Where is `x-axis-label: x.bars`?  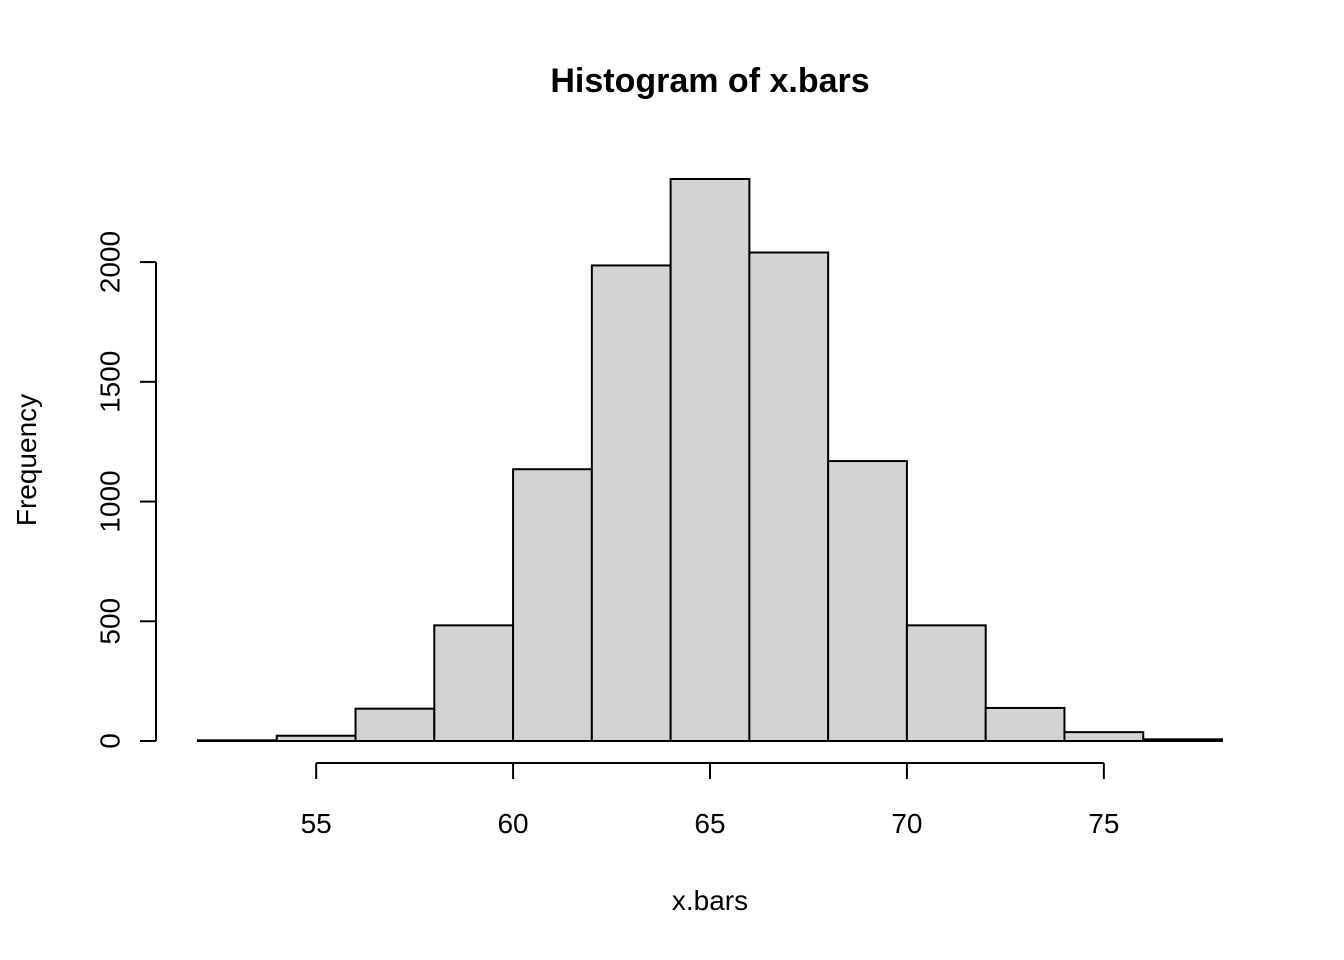
x-axis-label: x.bars is located at coordinates (710, 900).